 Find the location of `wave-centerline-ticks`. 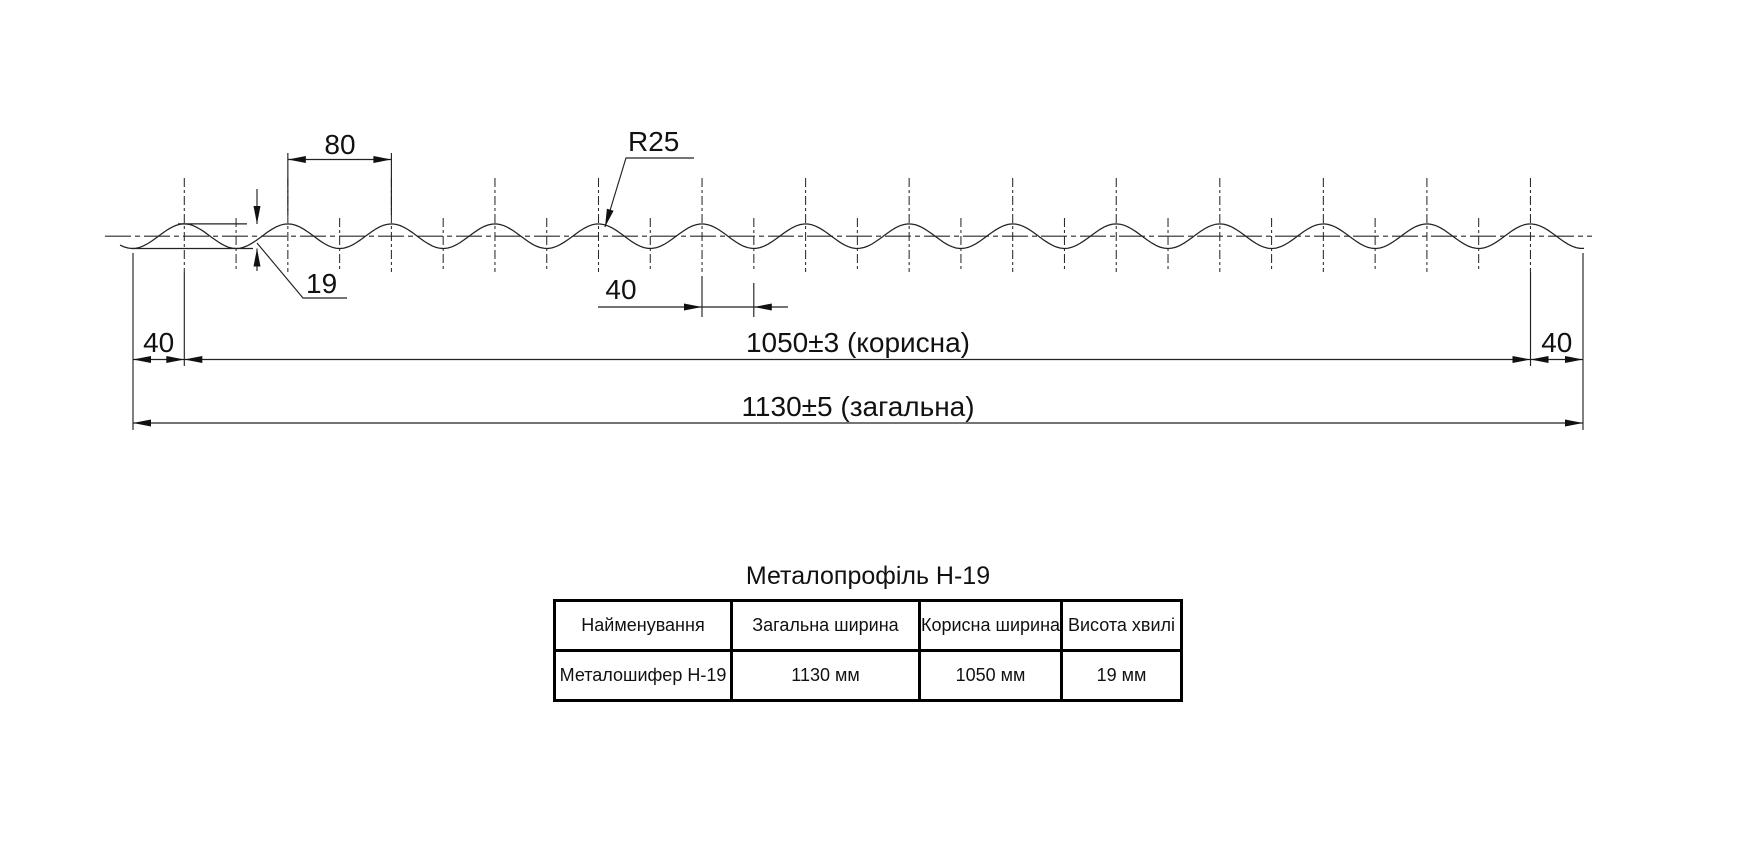

wave-centerline-ticks is located at coordinates (857, 225).